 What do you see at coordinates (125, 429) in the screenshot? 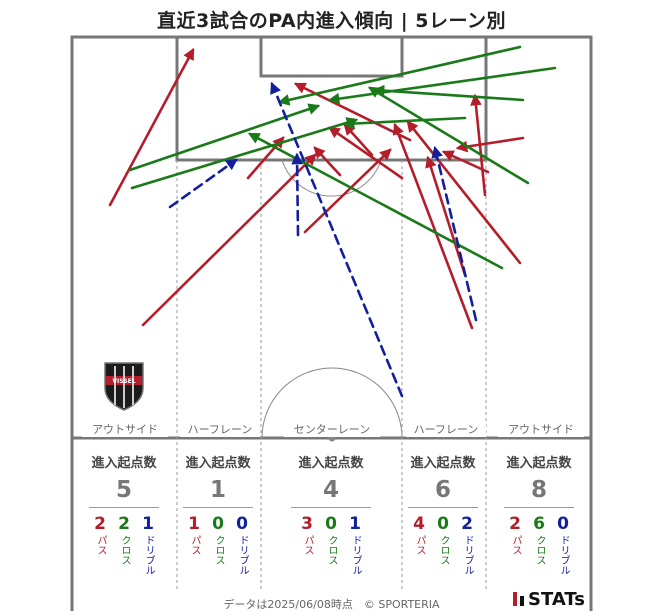
I see `lane-label-outside-left: アウトサイド` at bounding box center [125, 429].